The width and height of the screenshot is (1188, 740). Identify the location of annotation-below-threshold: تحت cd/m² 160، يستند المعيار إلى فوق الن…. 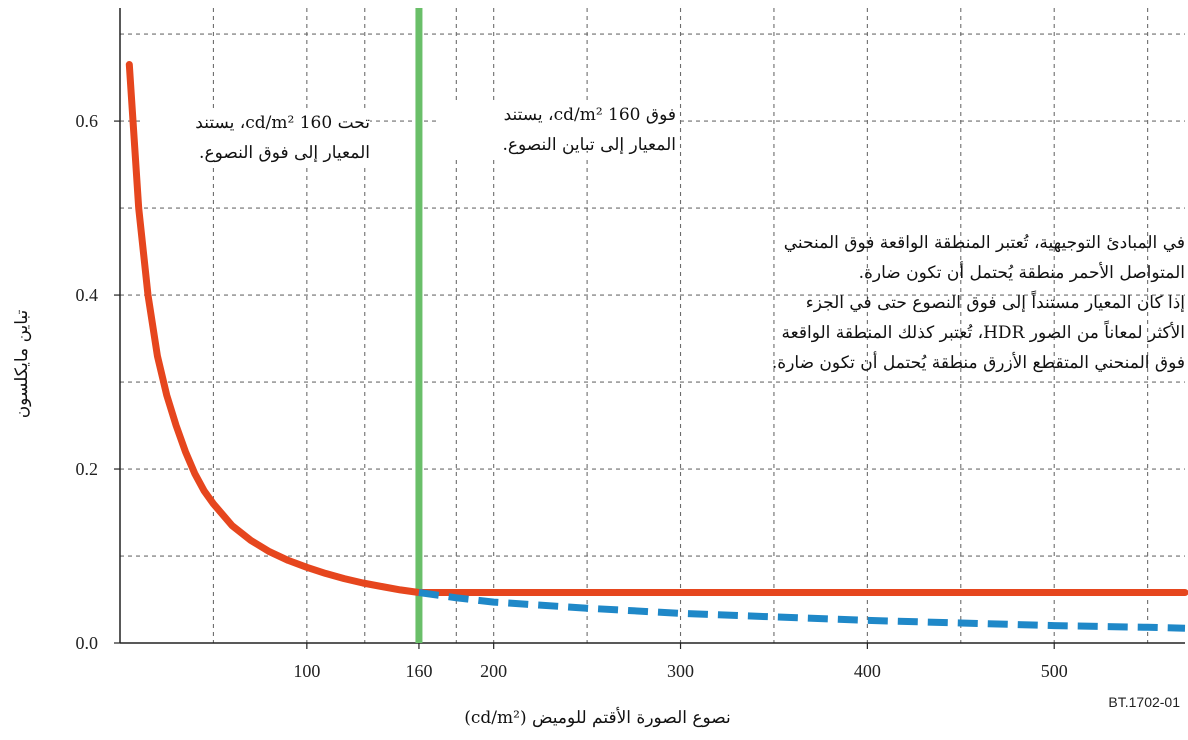
(255, 138).